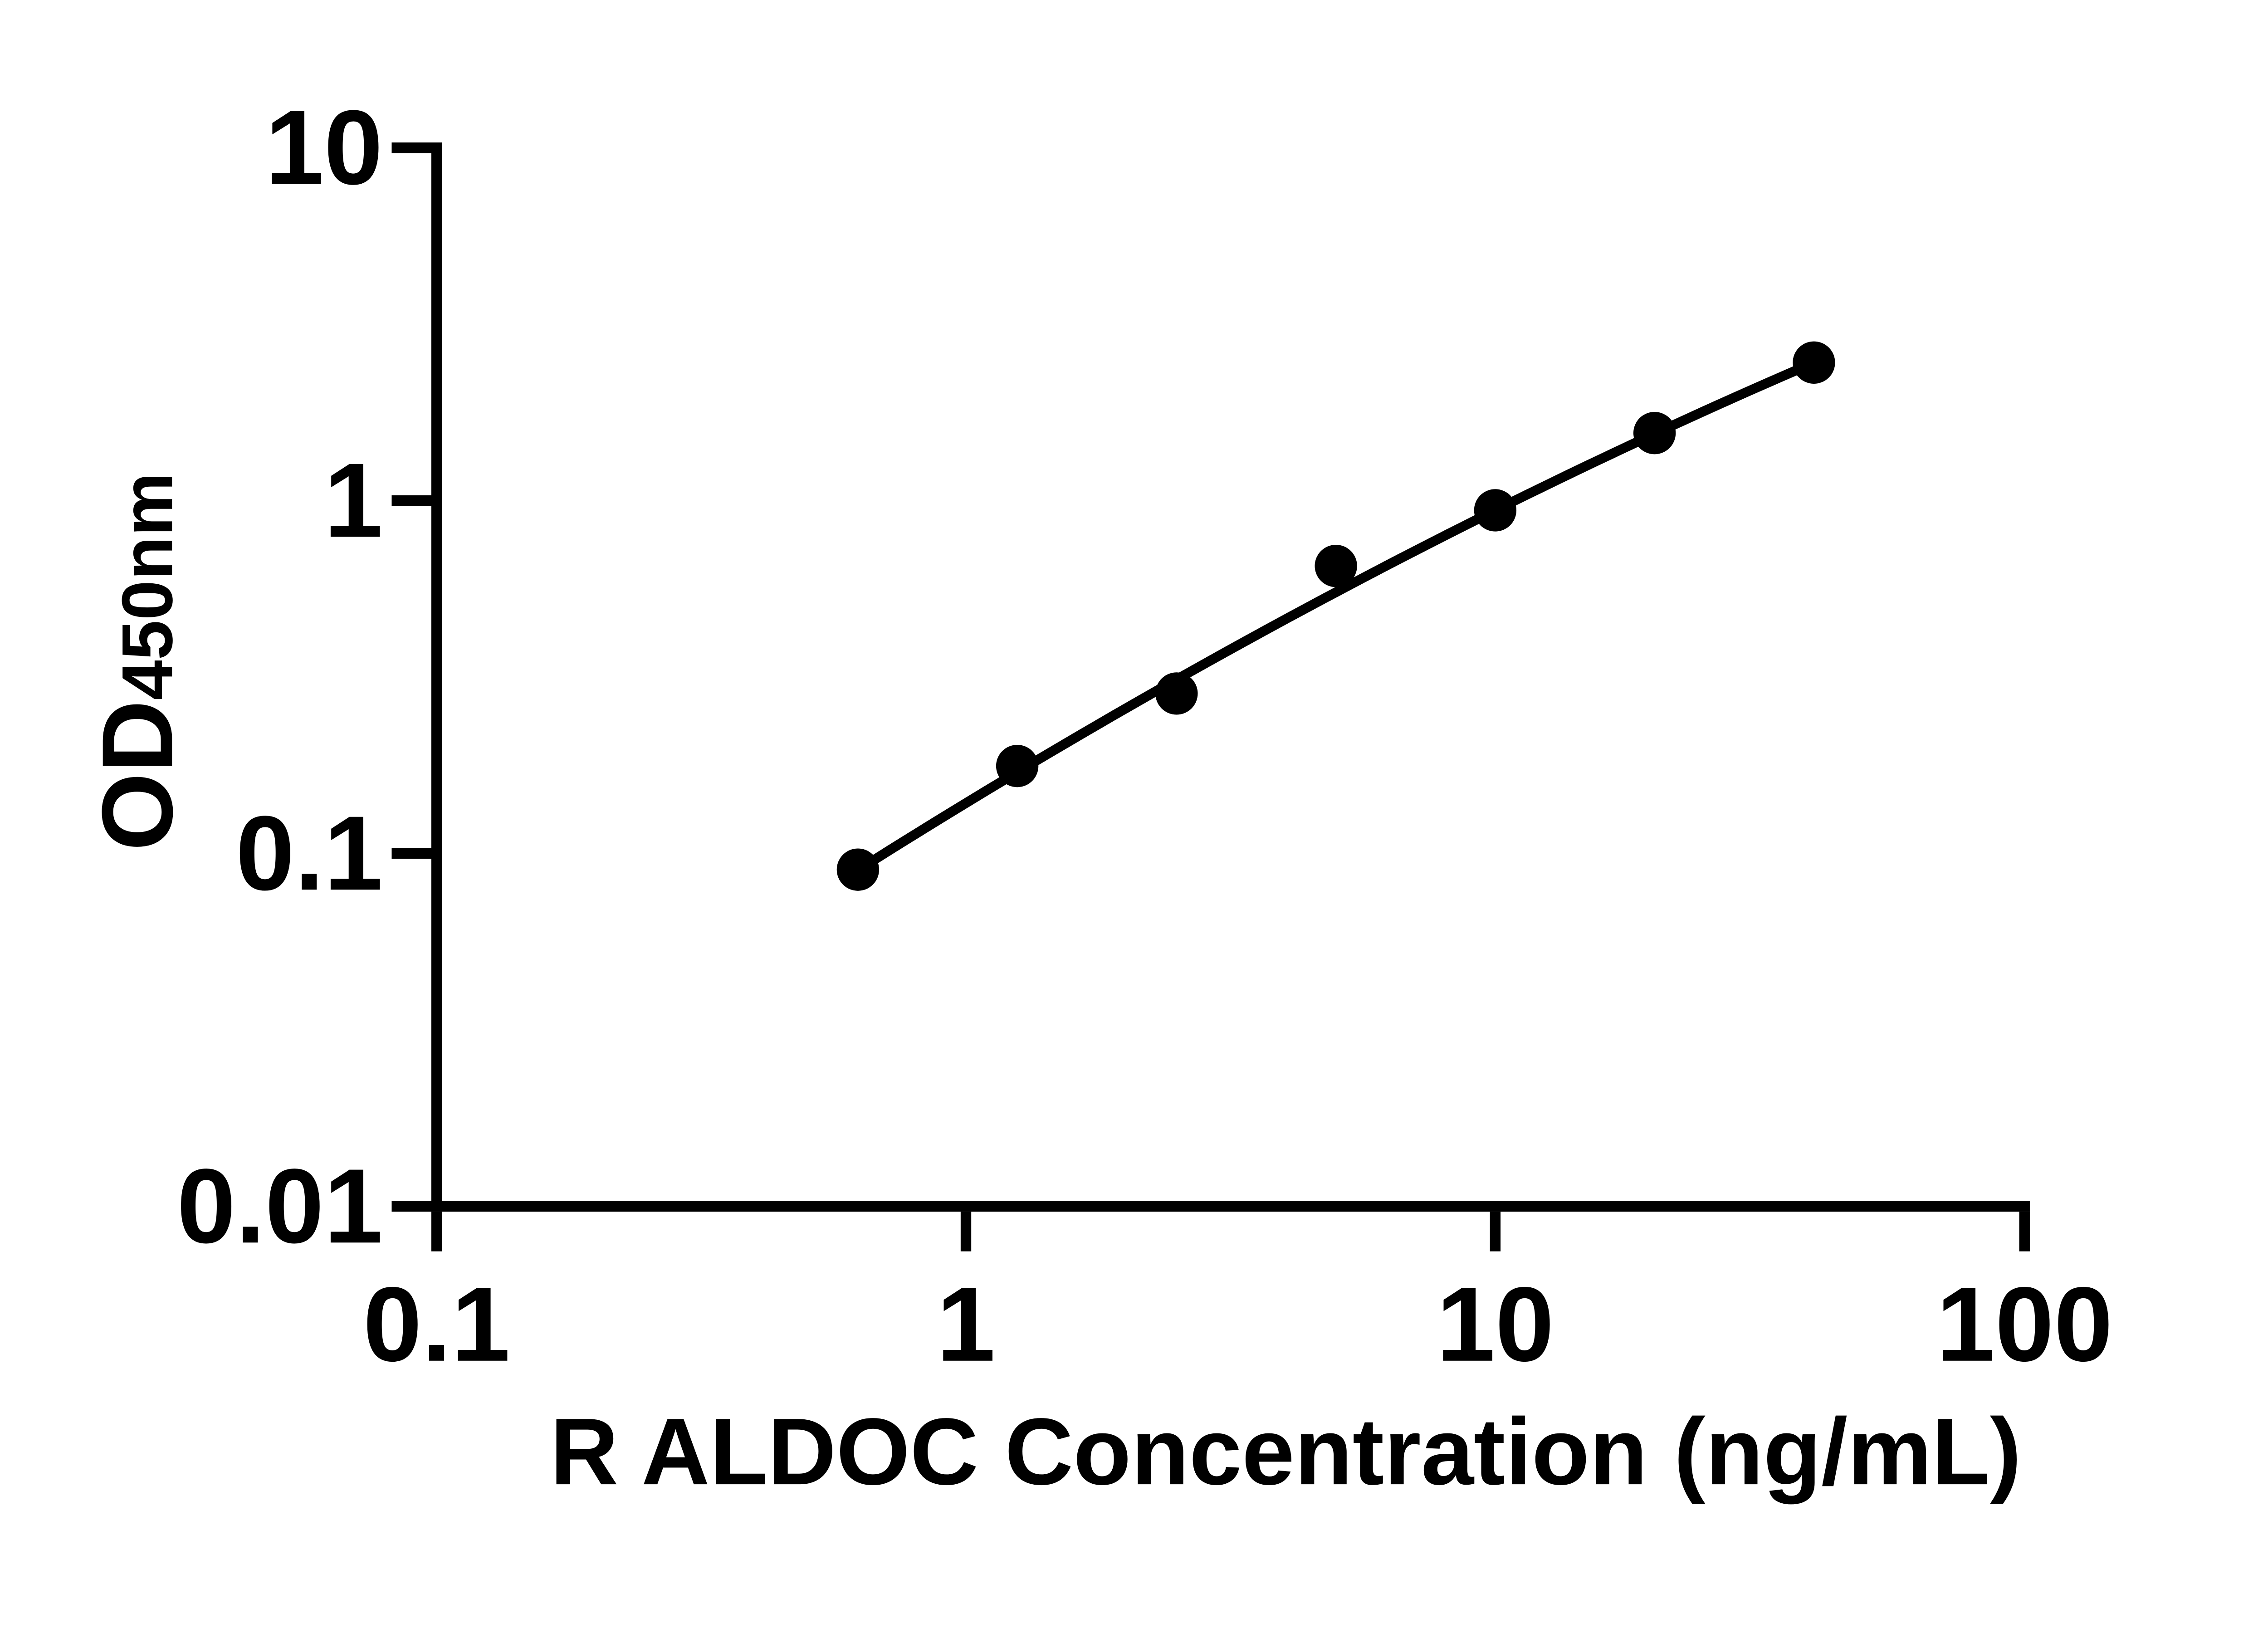 This screenshot has width=2268, height=1633. What do you see at coordinates (2025, 1325) in the screenshot?
I see `x-tick-label-100: 100` at bounding box center [2025, 1325].